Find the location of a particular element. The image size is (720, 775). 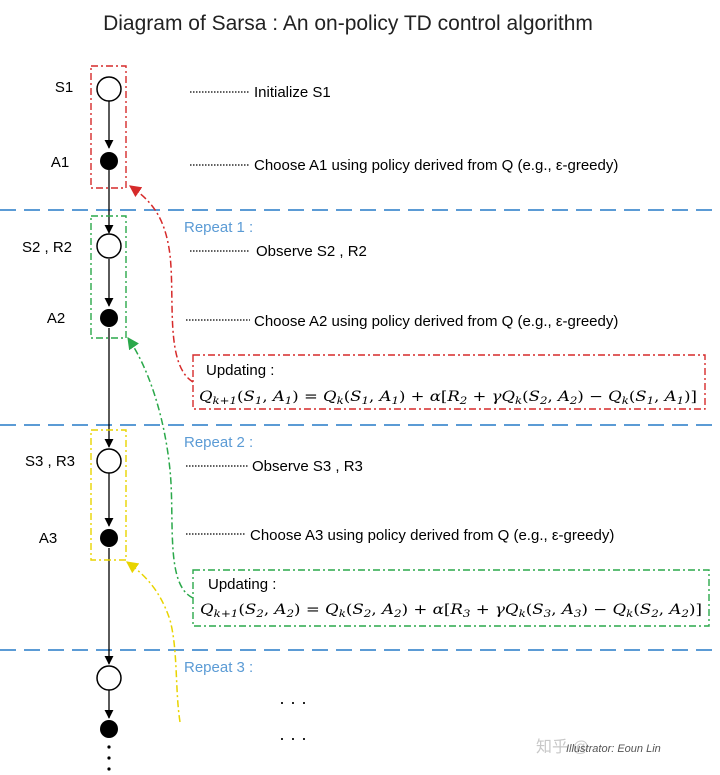

ellipsis-row-1: · · · is located at coordinates (293, 702).